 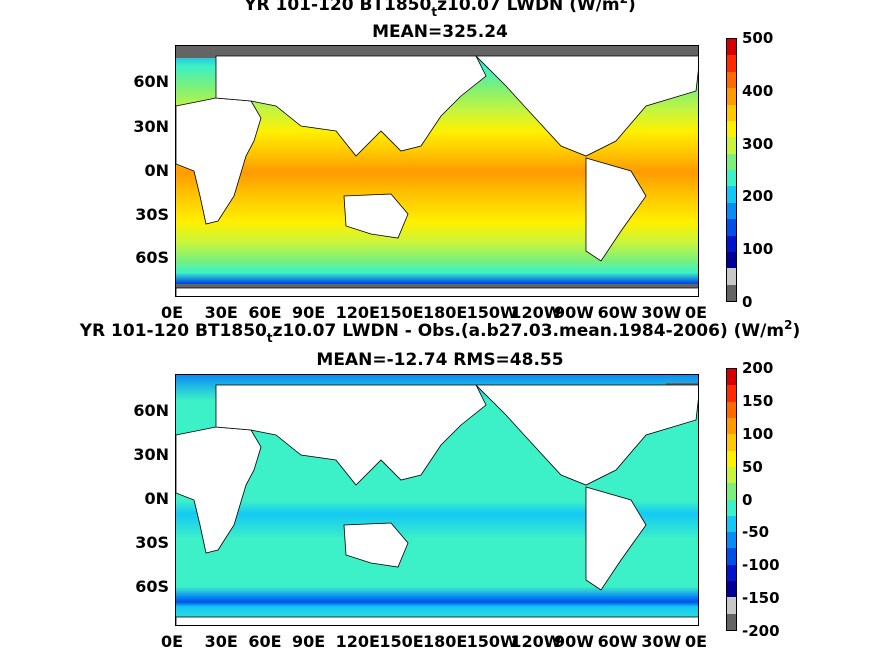 I want to click on panel2-colorbar-tick-label: -200, so click(x=761, y=631).